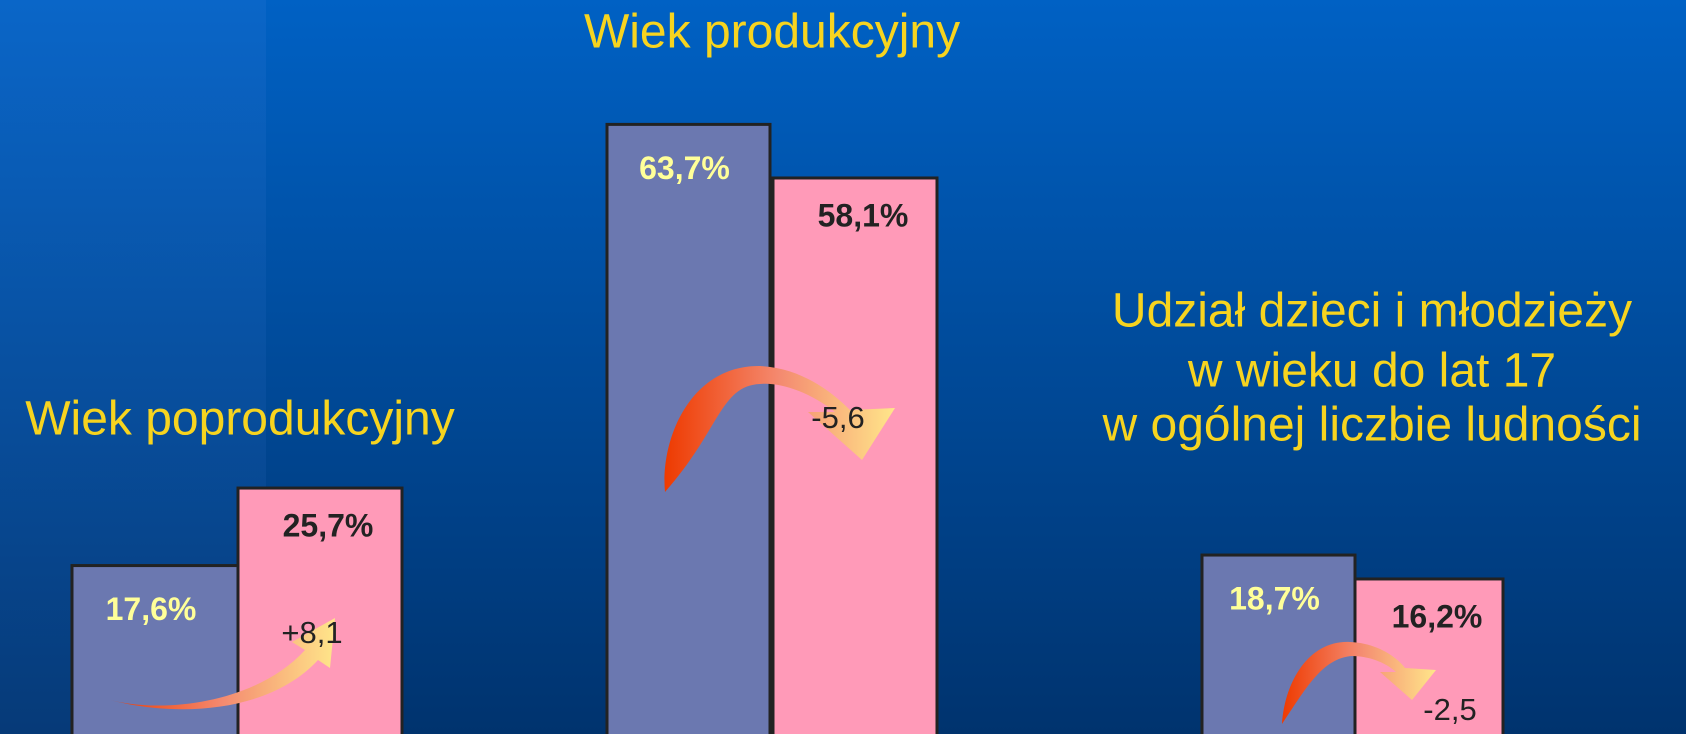 The height and width of the screenshot is (734, 1686). Describe the element at coordinates (1437, 616) in the screenshot. I see `value-label: 16,2%` at that location.